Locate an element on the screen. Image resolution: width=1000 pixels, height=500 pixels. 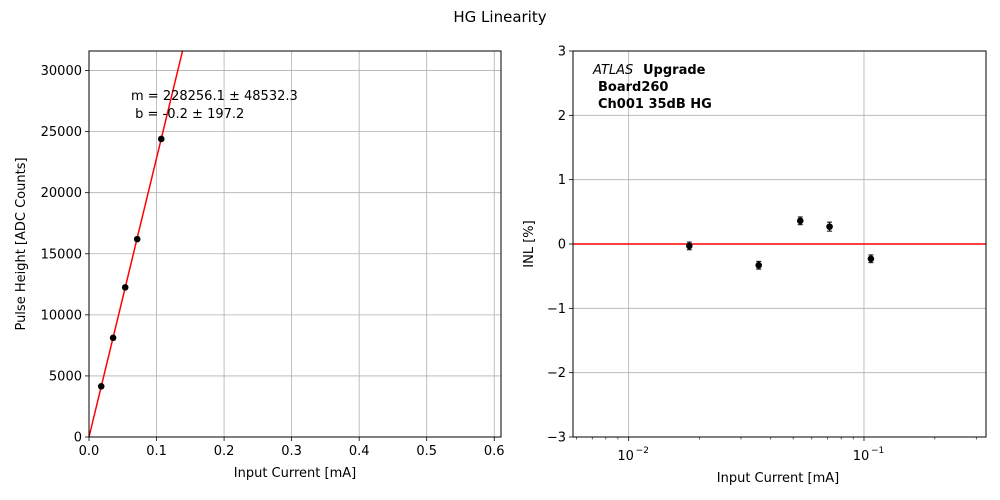
inl-data-points is located at coordinates (780, 243).